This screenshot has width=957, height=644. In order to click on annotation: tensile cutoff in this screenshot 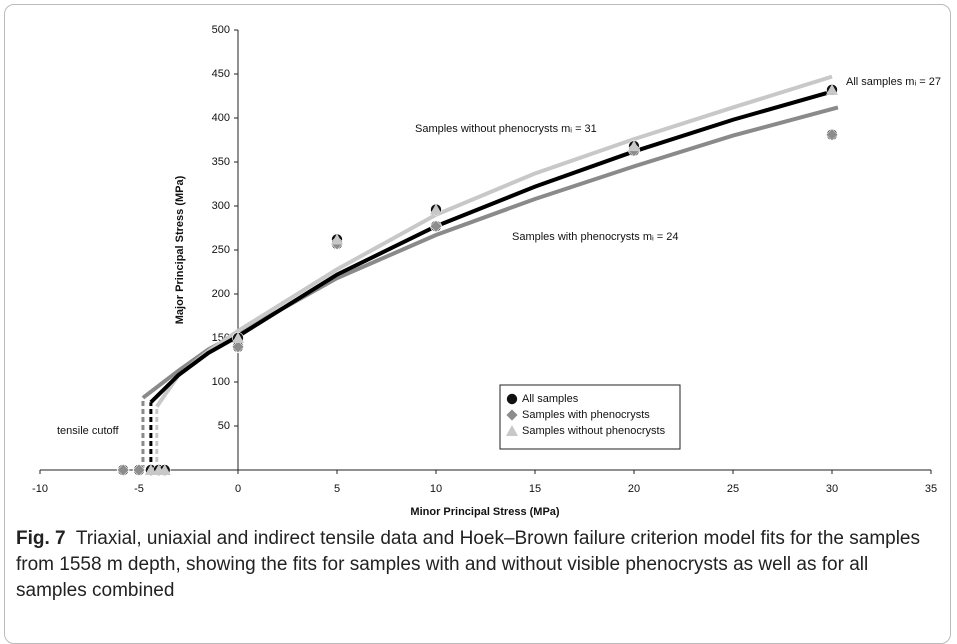, I will do `click(88, 431)`.